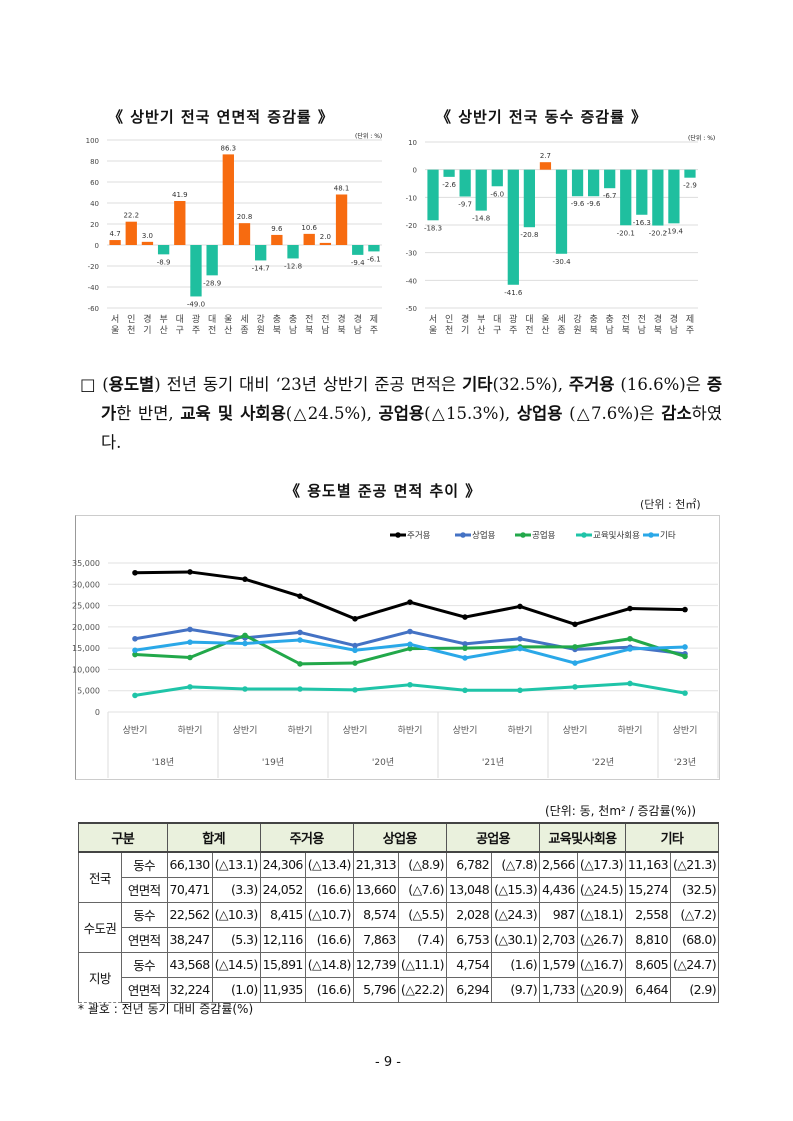  What do you see at coordinates (329, 864) in the screenshot?
I see `change-rate-cell: (△13.4)` at bounding box center [329, 864].